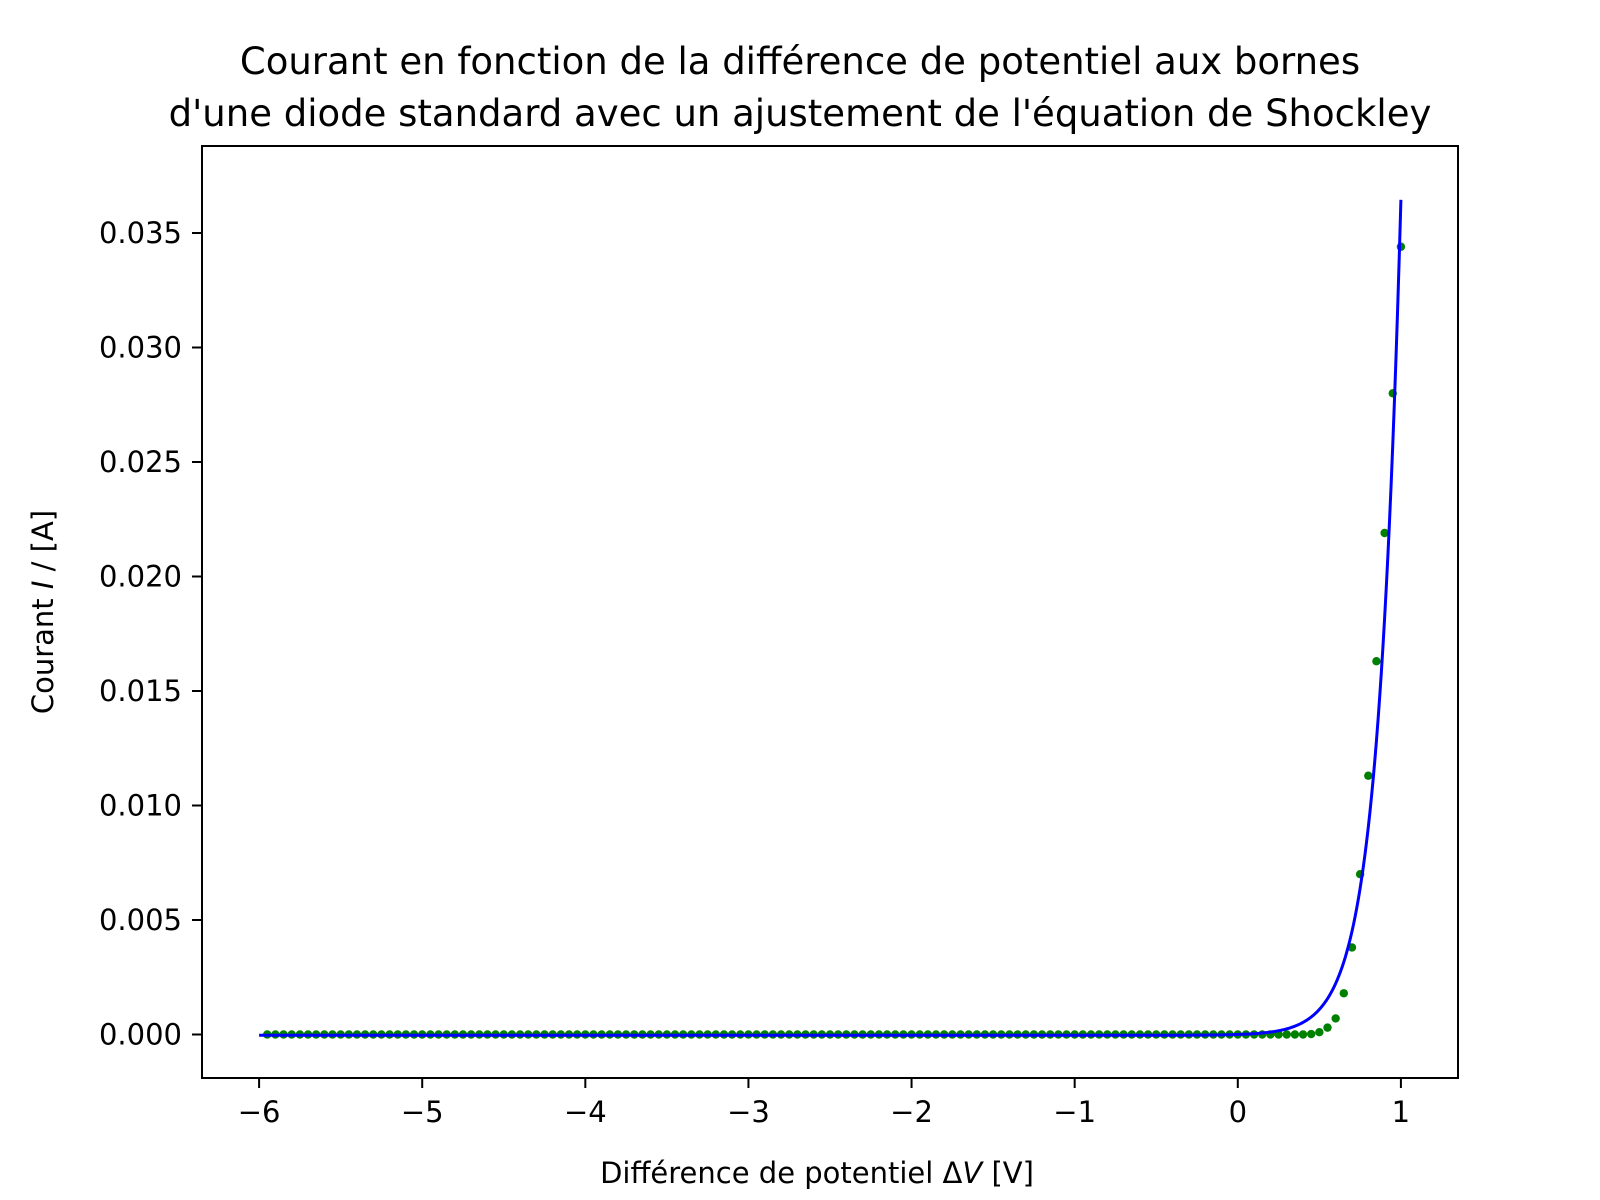  I want to click on x-tick-label: −5, so click(422, 1112).